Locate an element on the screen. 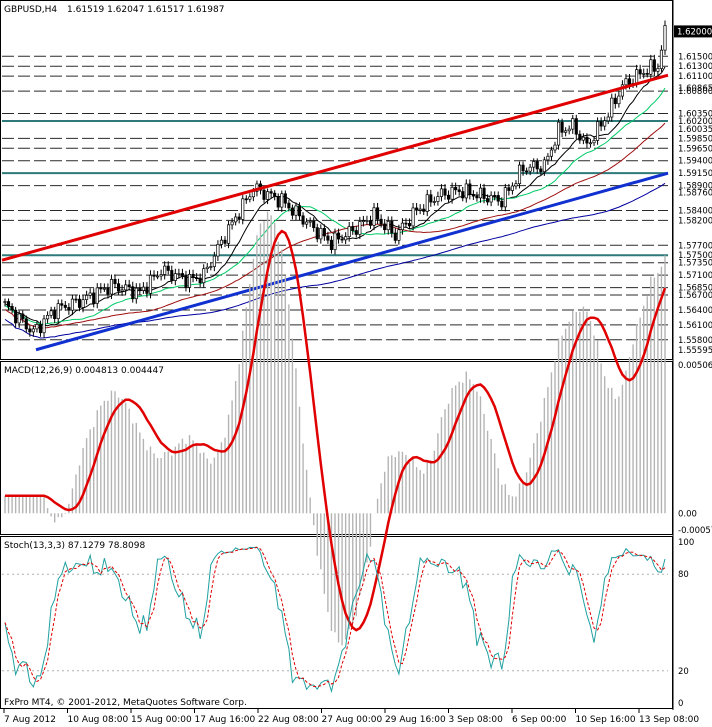  price-label: 1.59850 is located at coordinates (695, 139).